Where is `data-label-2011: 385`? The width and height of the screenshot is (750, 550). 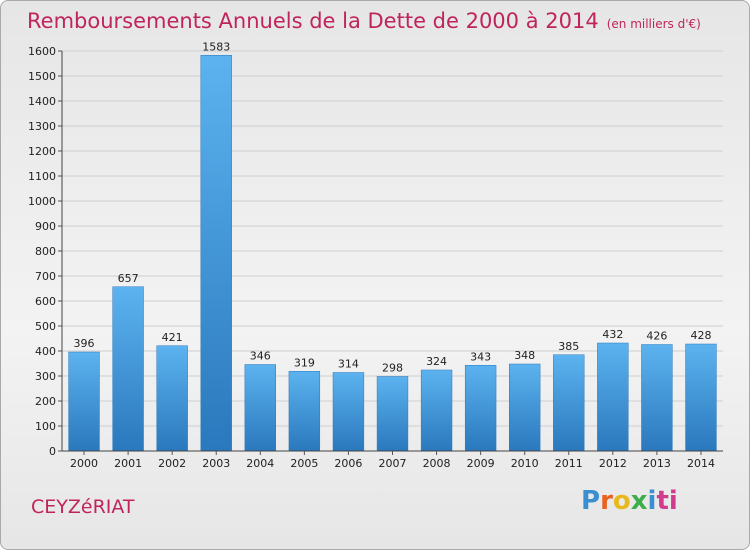 data-label-2011: 385 is located at coordinates (568, 346).